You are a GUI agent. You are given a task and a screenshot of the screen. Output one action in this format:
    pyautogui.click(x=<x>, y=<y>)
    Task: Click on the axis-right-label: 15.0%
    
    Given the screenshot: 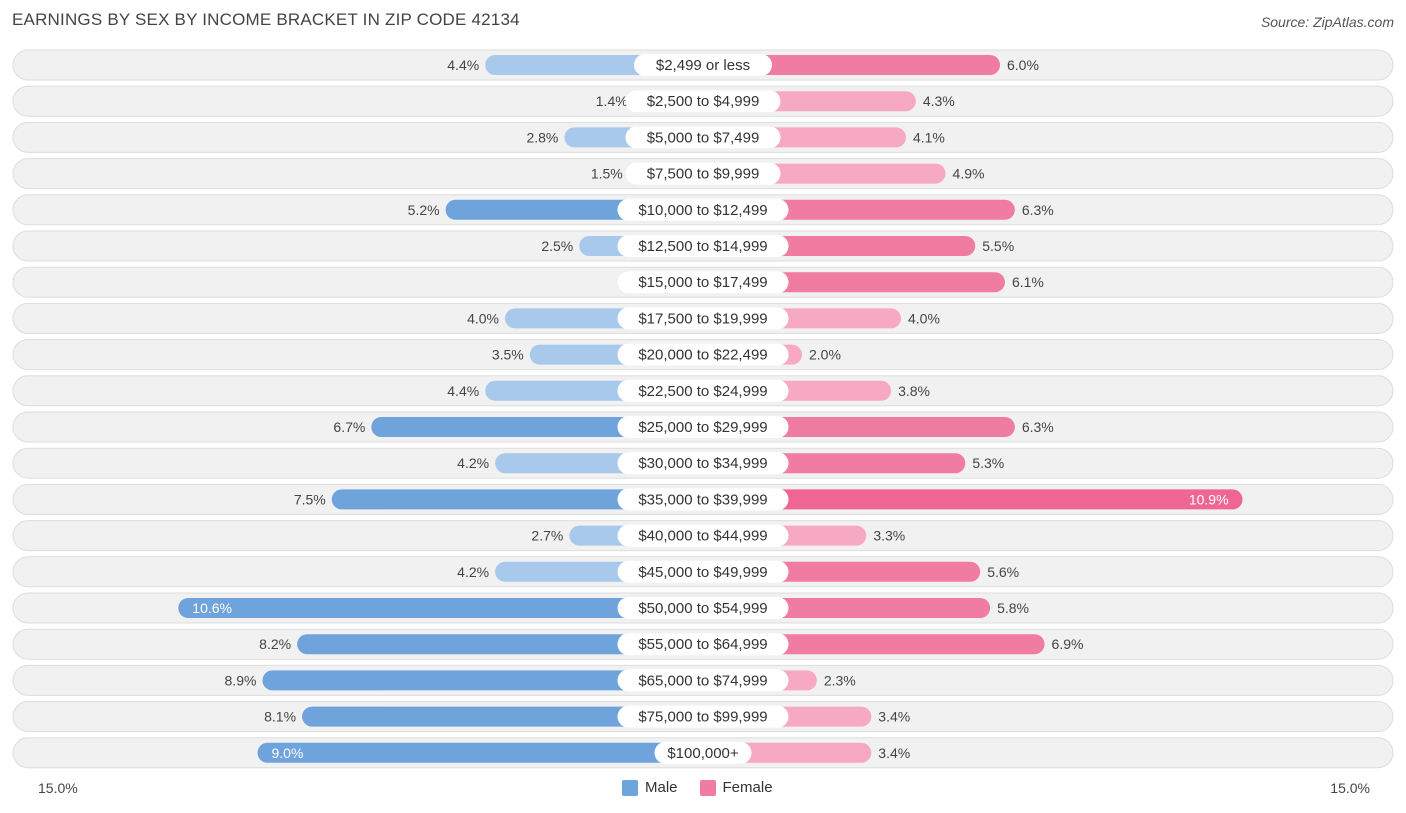 What is the action you would take?
    pyautogui.click(x=1350, y=788)
    